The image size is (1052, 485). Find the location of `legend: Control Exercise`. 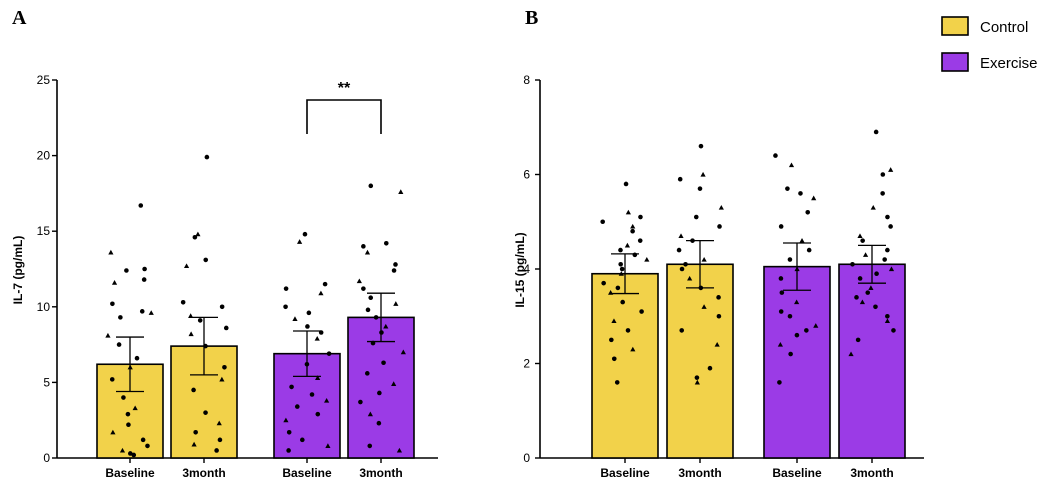

legend: Control Exercise is located at coordinates (989, 44).